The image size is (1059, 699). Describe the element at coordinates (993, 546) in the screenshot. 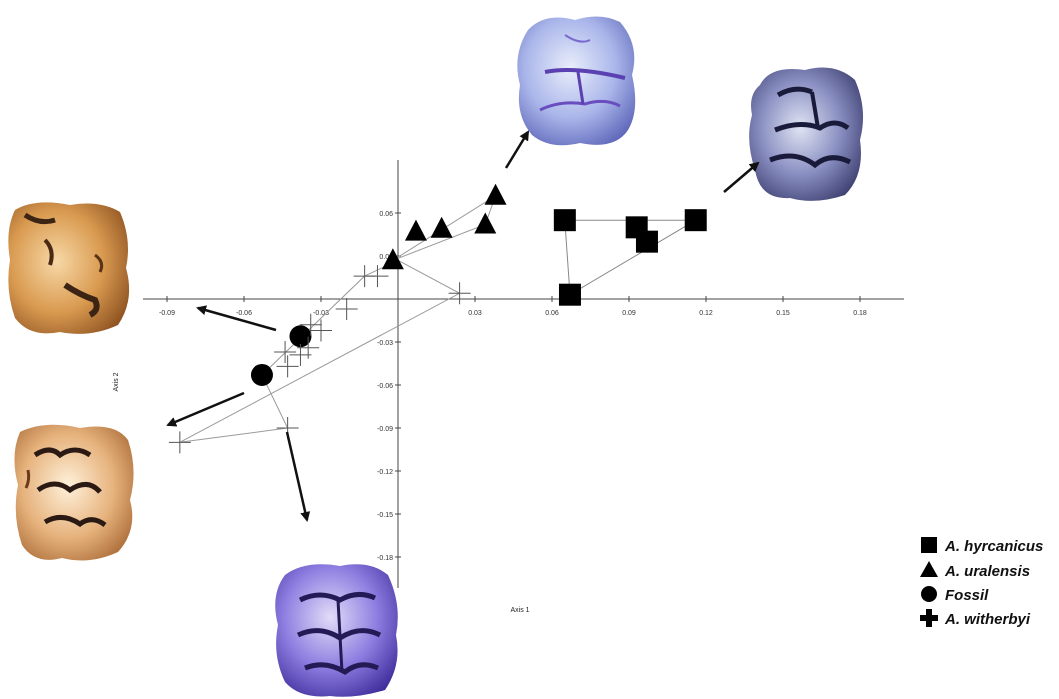

I see `legend-label-hyrcanicus: A. hyrcanicus` at that location.